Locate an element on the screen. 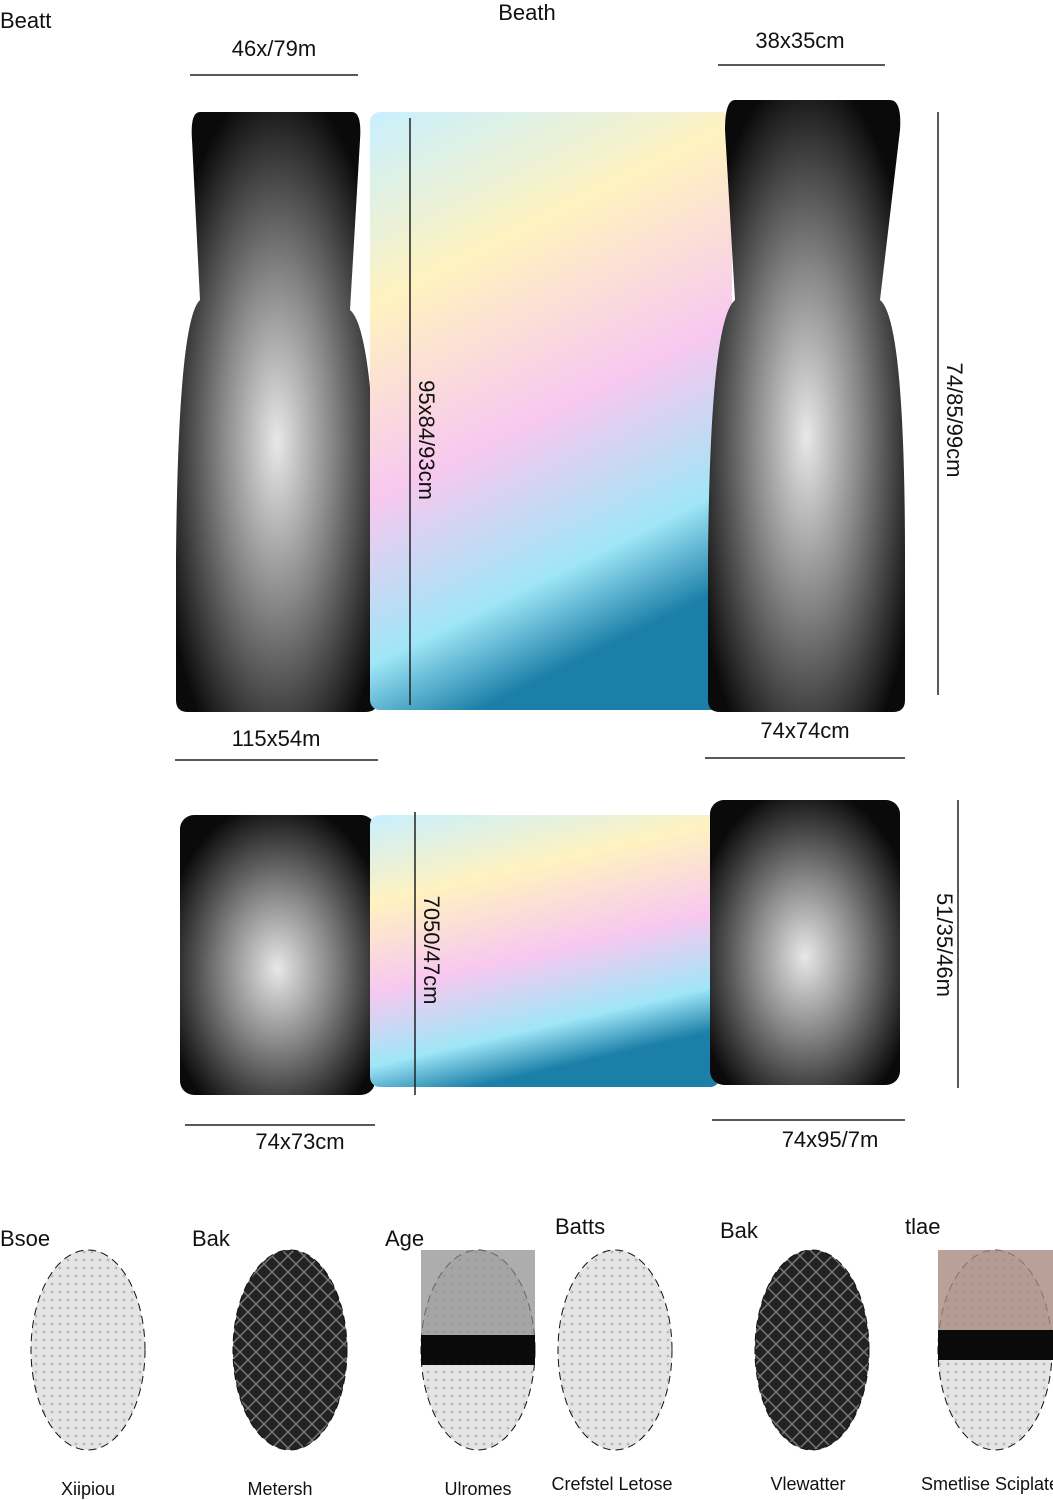  swatch-title: Age is located at coordinates (404, 1238).